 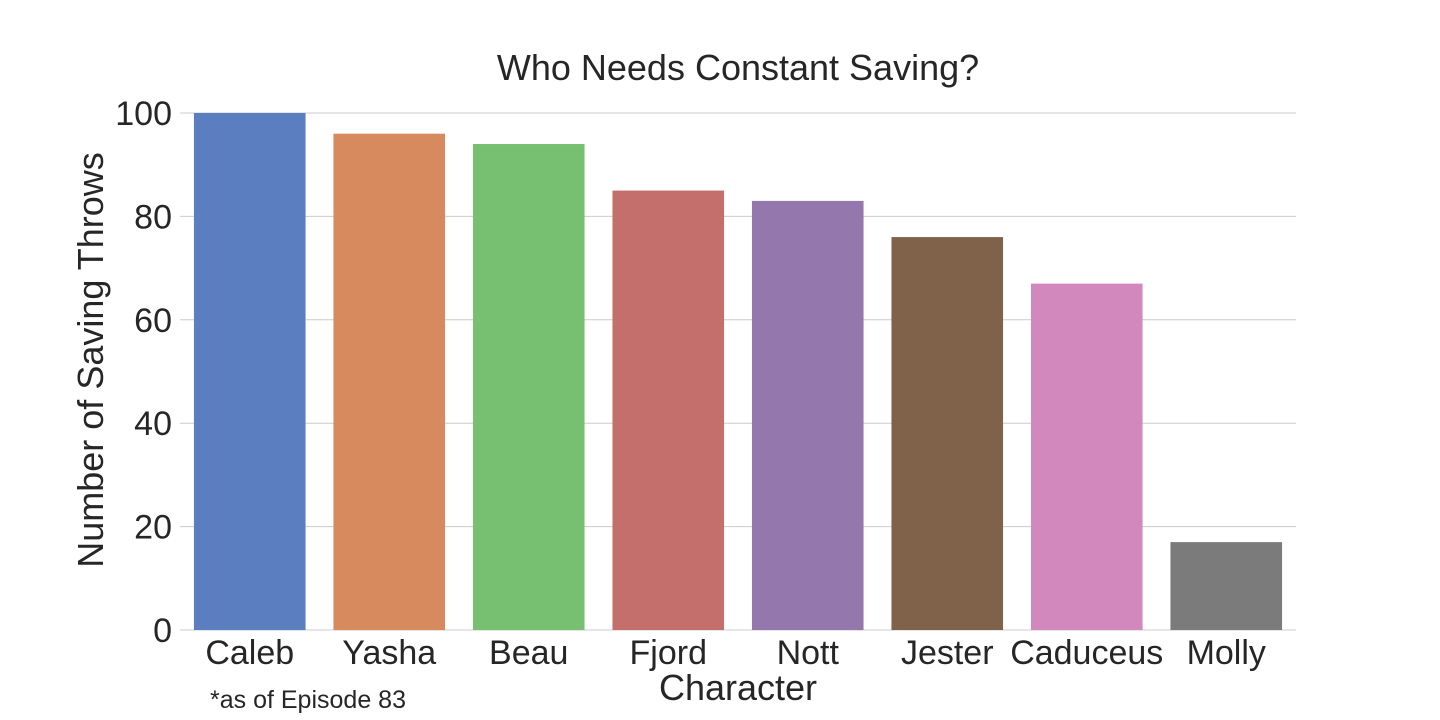 What do you see at coordinates (668, 410) in the screenshot?
I see `bar-fjord` at bounding box center [668, 410].